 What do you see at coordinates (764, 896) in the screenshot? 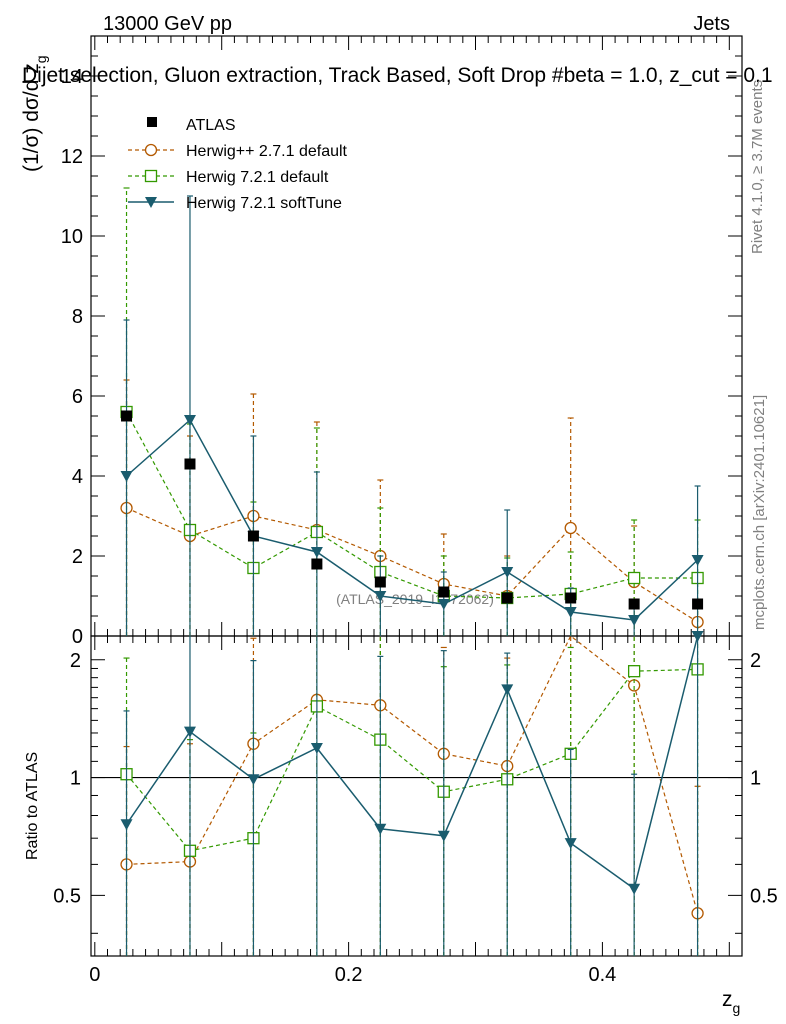
I see `ratio-y-tick-label-right: 0.5` at bounding box center [764, 896].